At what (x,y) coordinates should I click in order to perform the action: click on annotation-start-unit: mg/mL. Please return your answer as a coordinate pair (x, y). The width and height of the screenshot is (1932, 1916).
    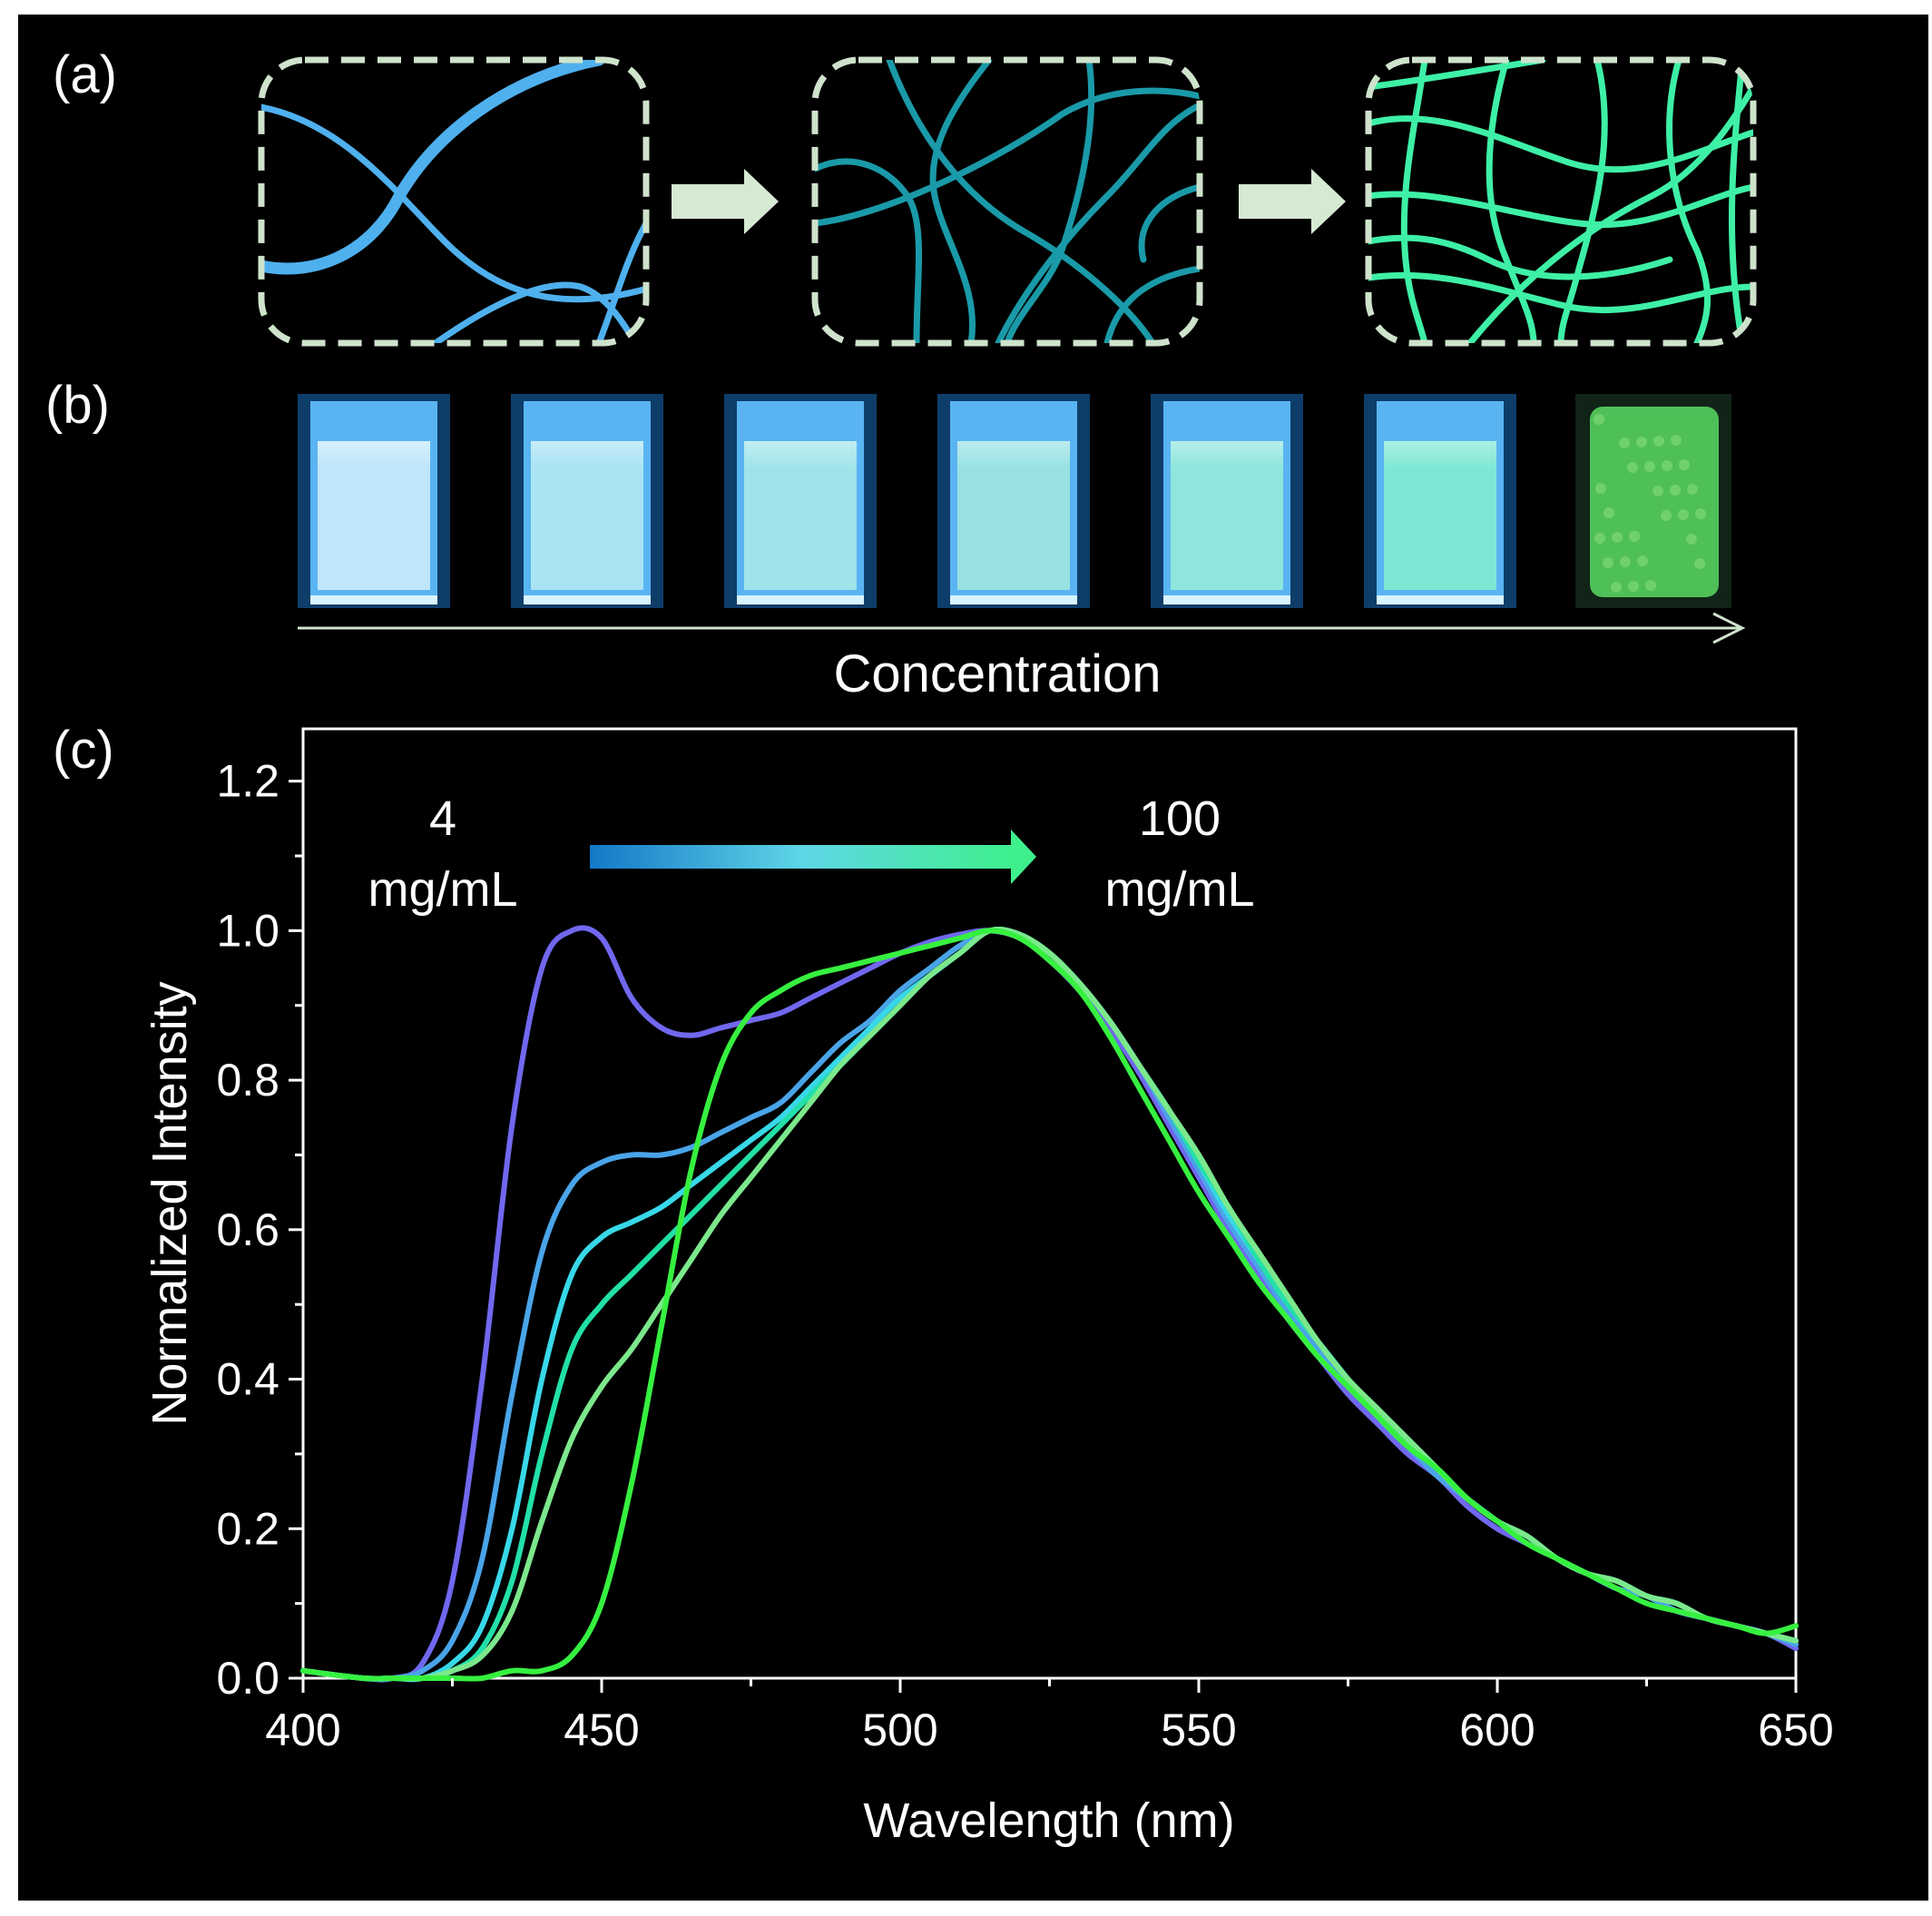
    Looking at the image, I should click on (442, 890).